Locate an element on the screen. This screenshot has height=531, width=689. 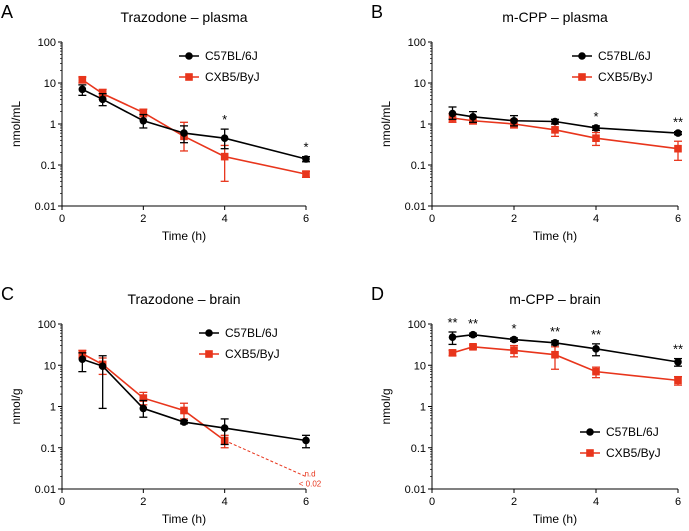
panel-letter: C is located at coordinates (7, 294).